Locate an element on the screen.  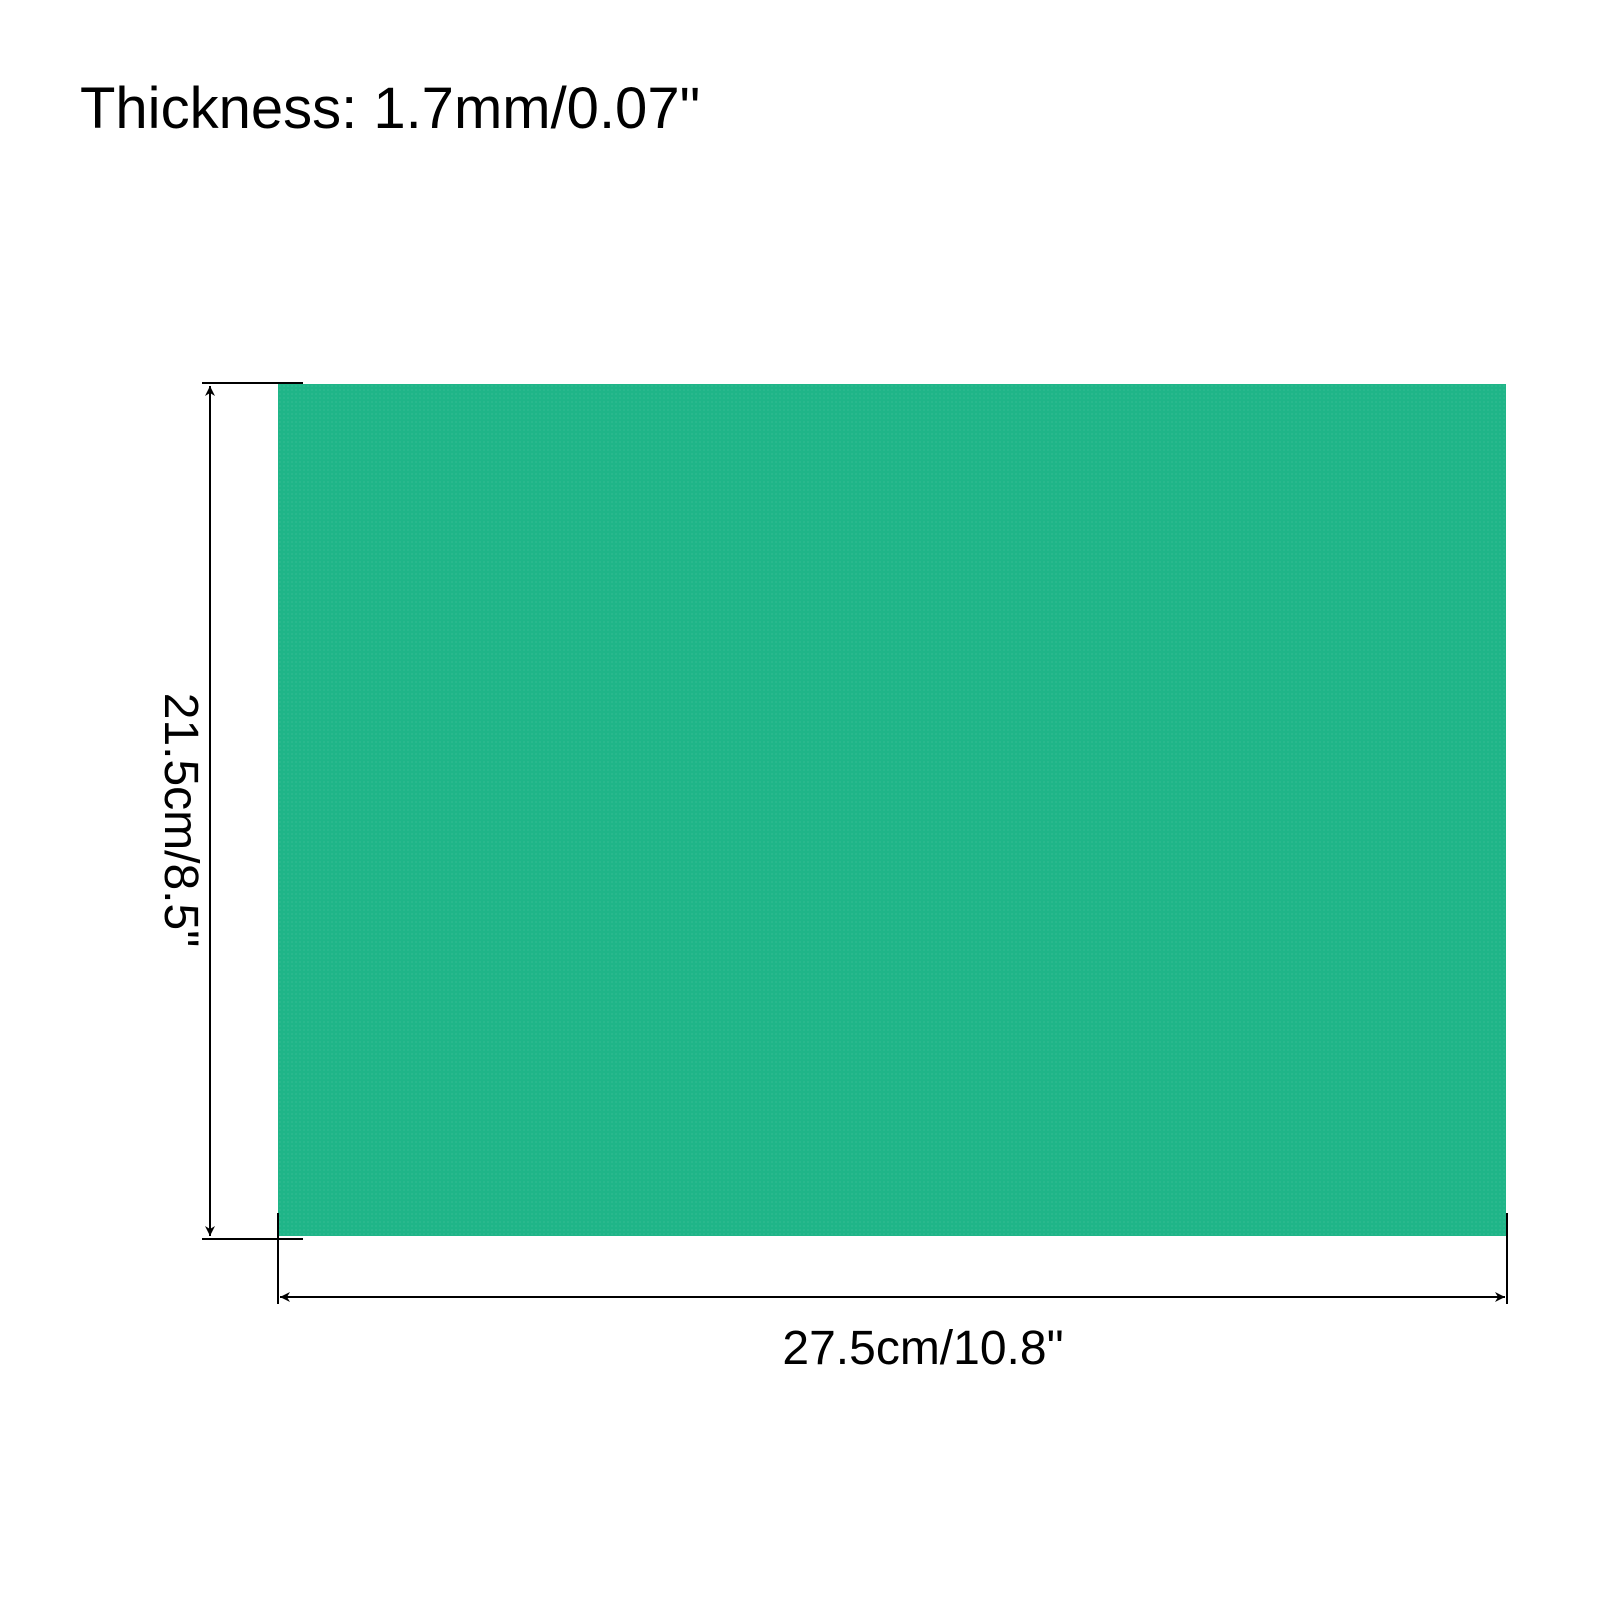
height-label: 21.5cm/8.5" is located at coordinates (180, 820).